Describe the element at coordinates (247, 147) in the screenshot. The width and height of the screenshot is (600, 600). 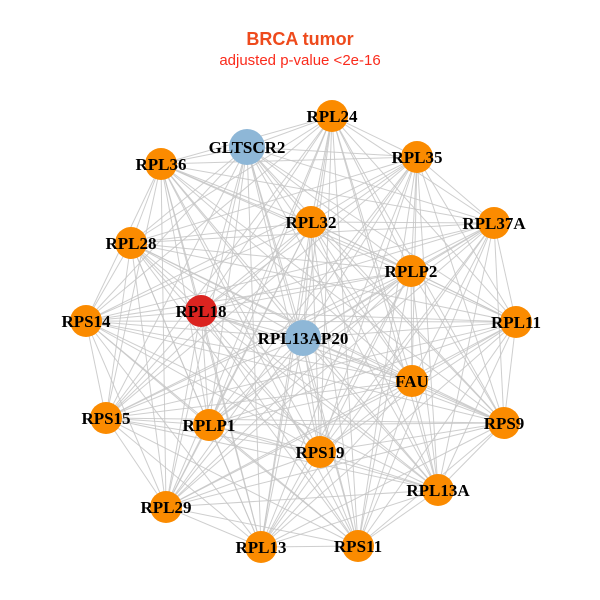
I see `node-label-gltscr2: GLTSCR2` at that location.